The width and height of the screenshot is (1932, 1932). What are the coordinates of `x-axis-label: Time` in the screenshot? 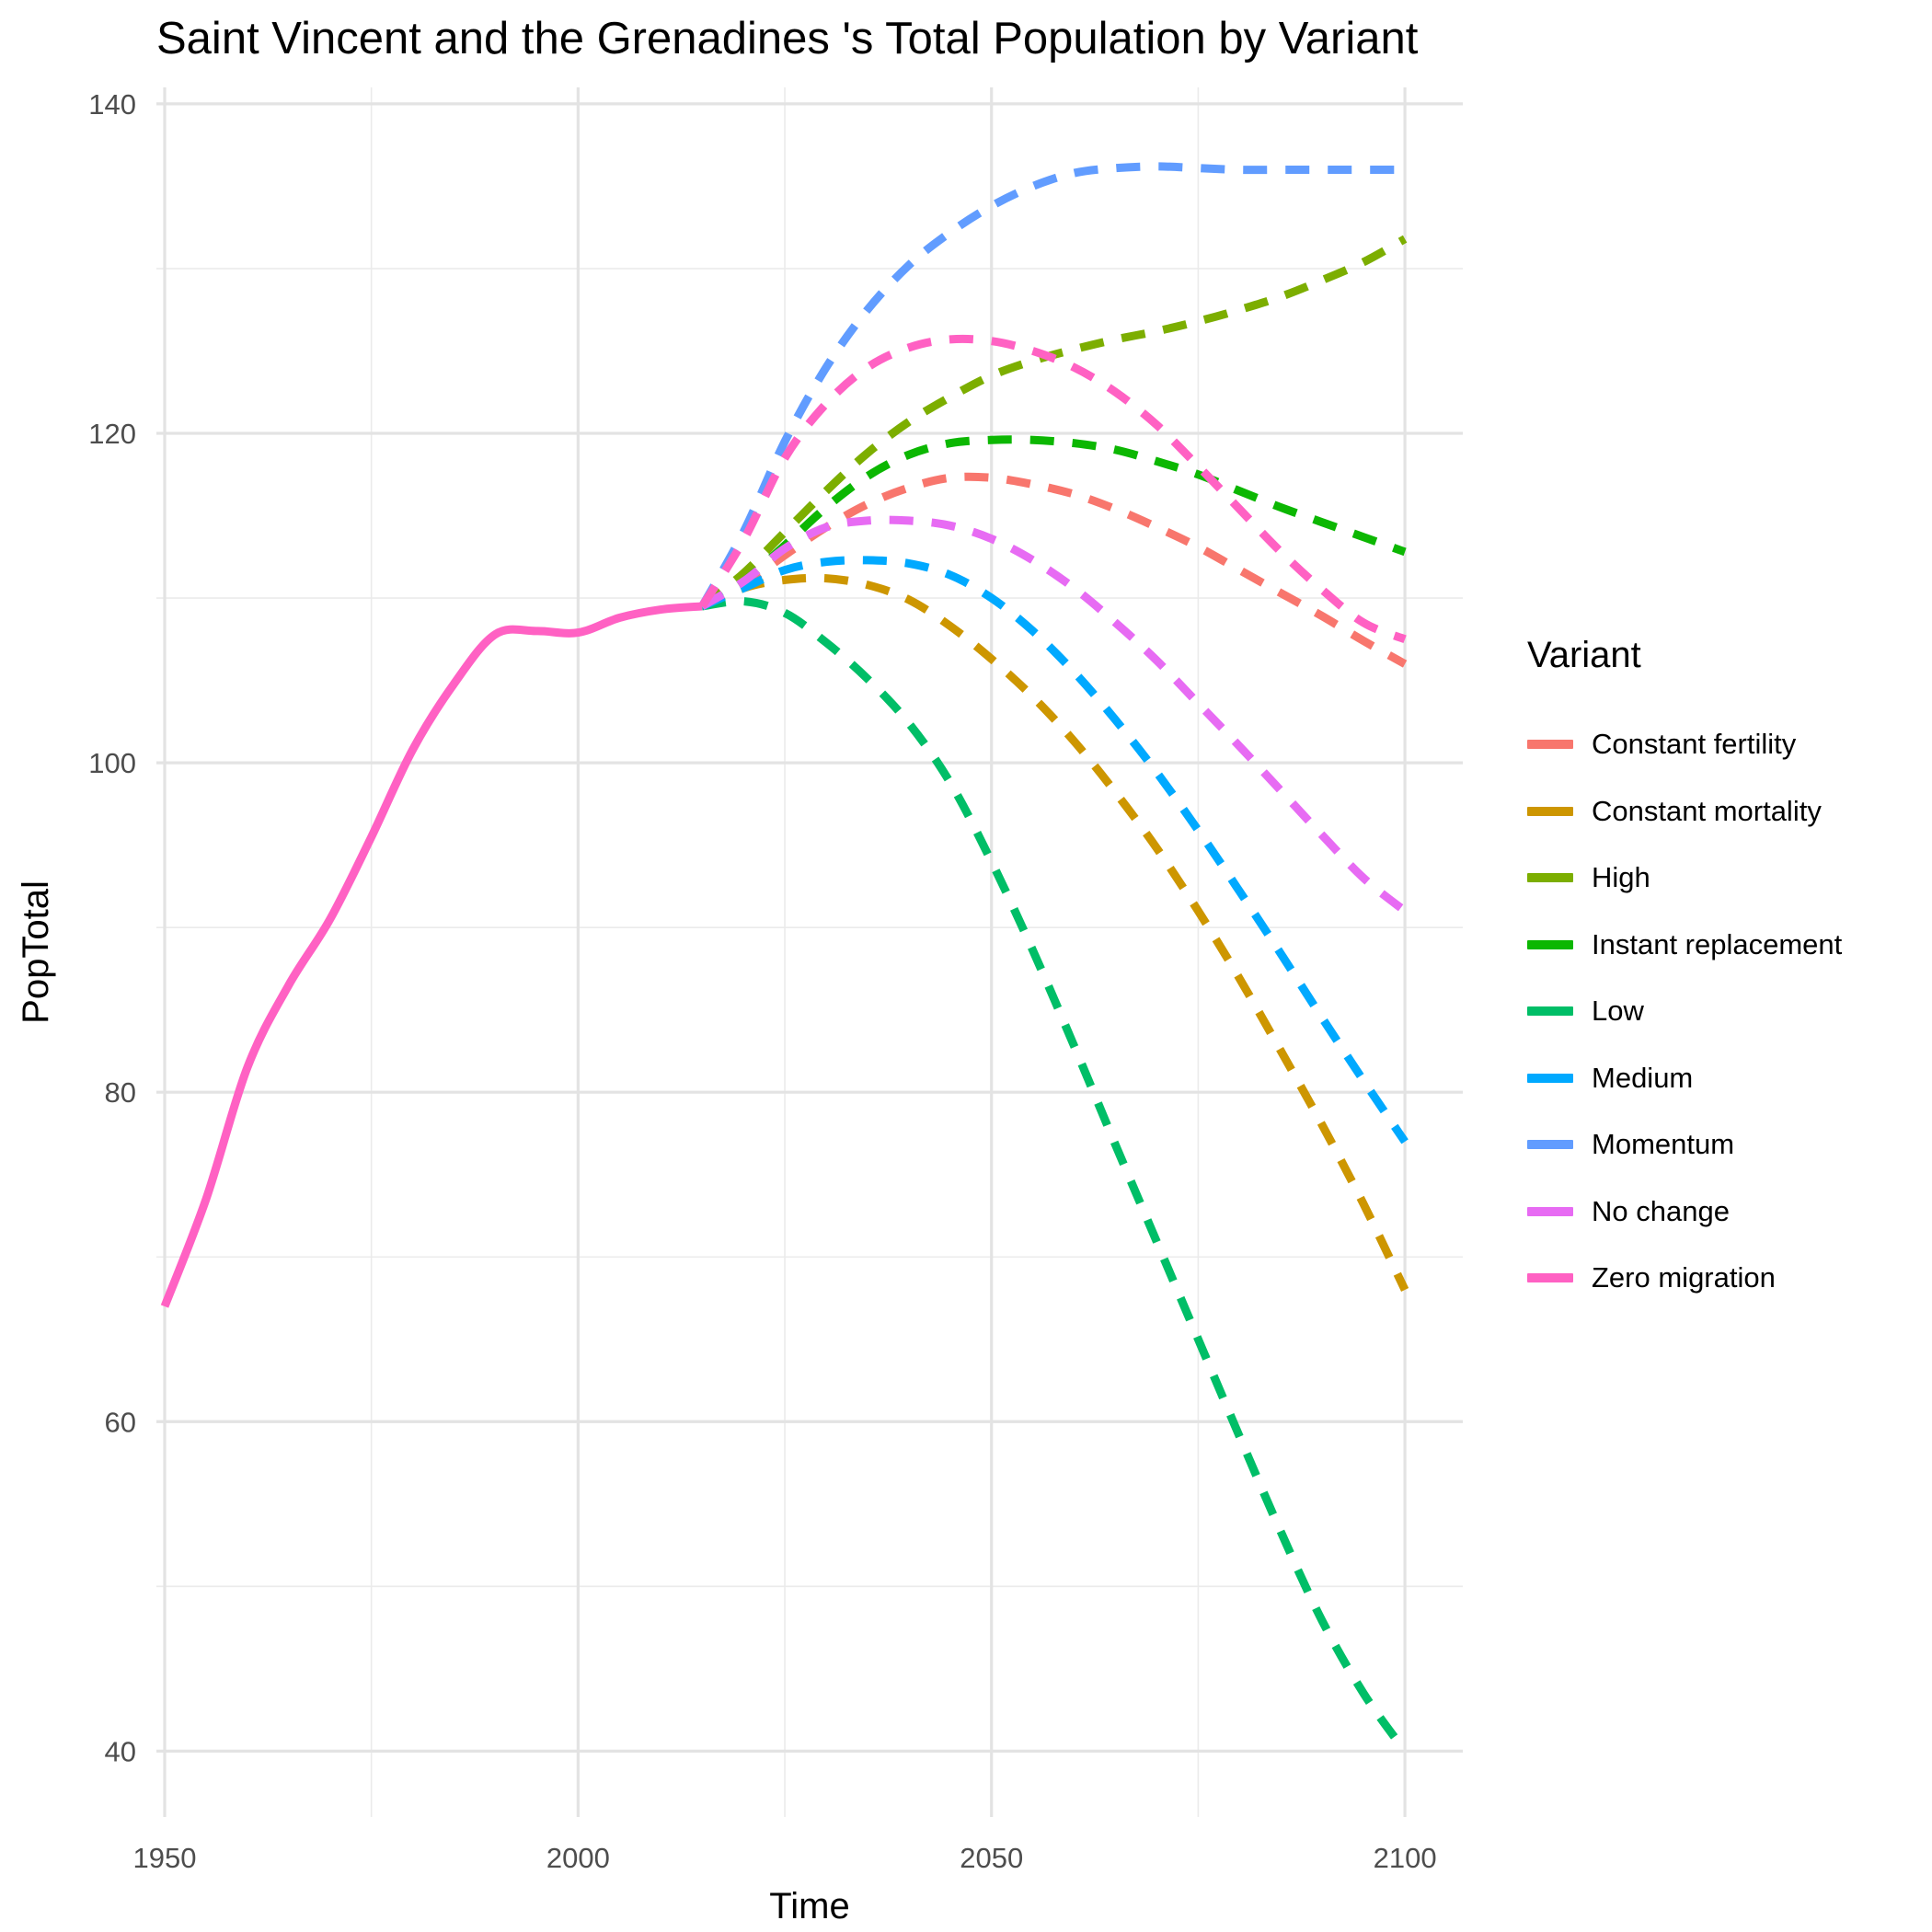 It's located at (809, 1906).